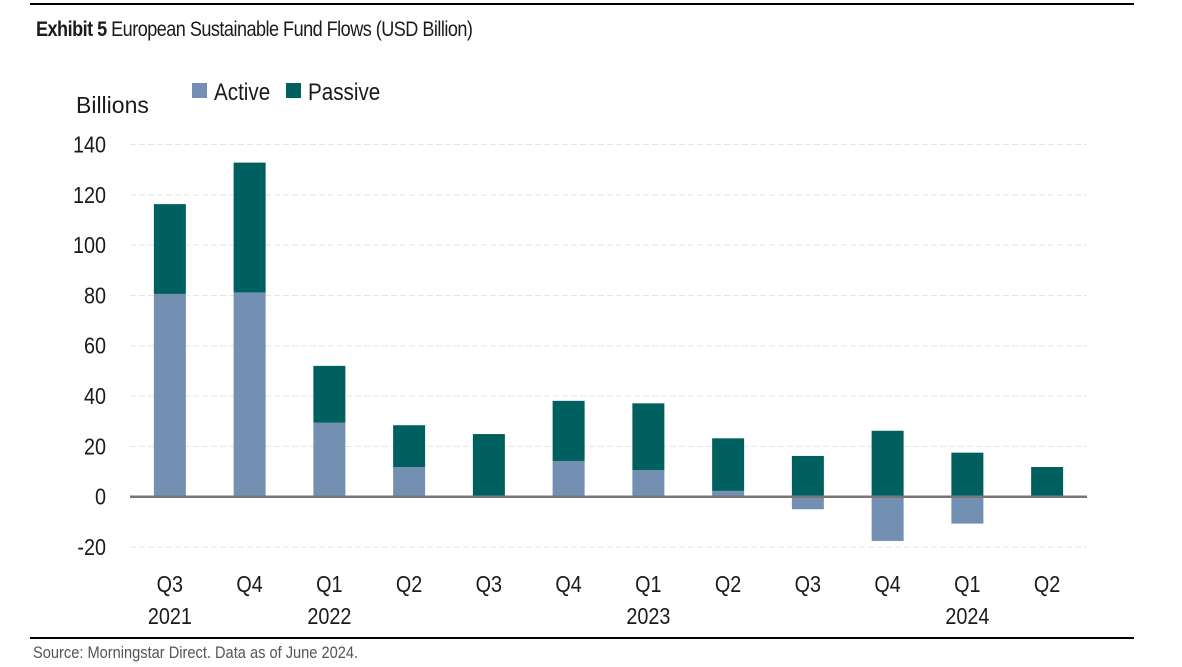 The image size is (1182, 667). Describe the element at coordinates (293, 90) in the screenshot. I see `legend-swatch-passive` at that location.